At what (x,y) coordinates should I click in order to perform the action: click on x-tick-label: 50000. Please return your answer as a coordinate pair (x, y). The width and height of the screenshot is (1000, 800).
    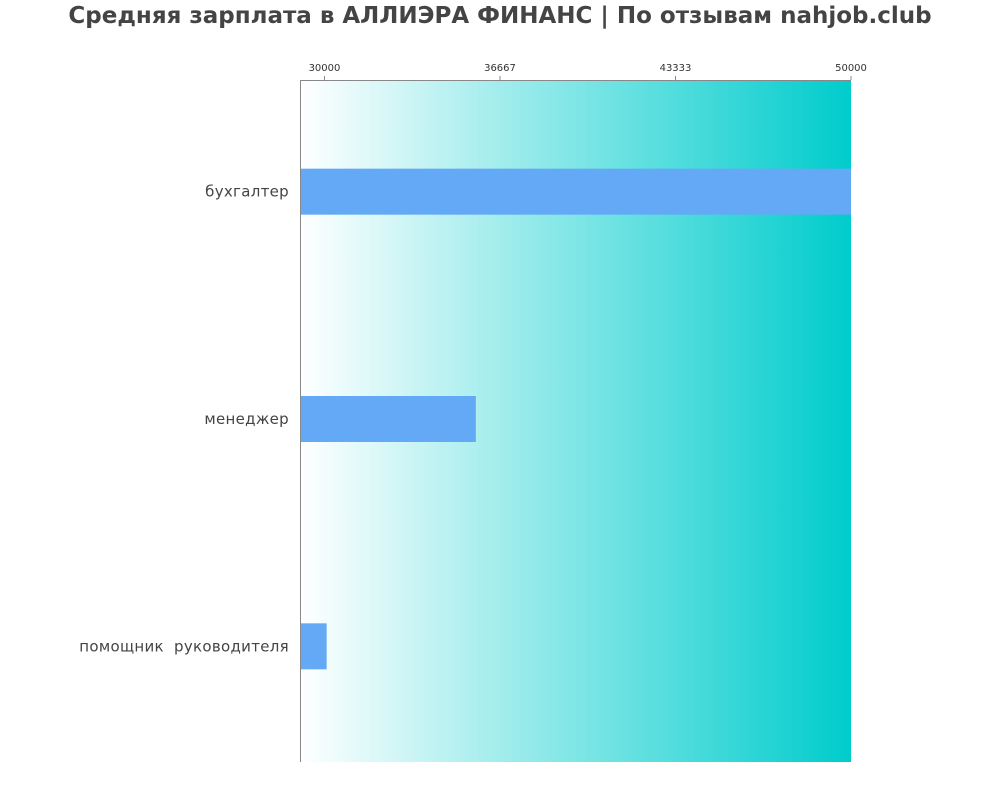
    Looking at the image, I should click on (851, 68).